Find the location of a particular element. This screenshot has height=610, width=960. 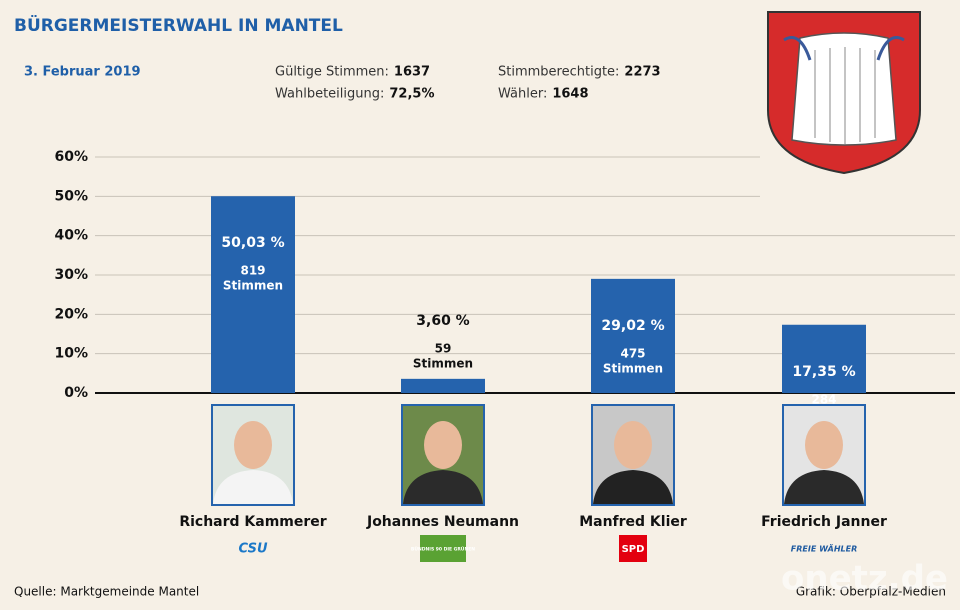

candidate-name: Johannes Neumann is located at coordinates (442, 522).